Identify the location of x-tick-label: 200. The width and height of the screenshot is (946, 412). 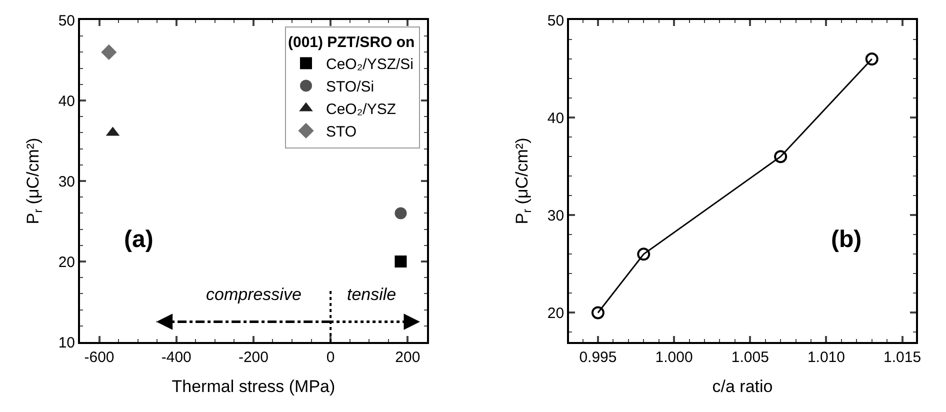
(407, 357).